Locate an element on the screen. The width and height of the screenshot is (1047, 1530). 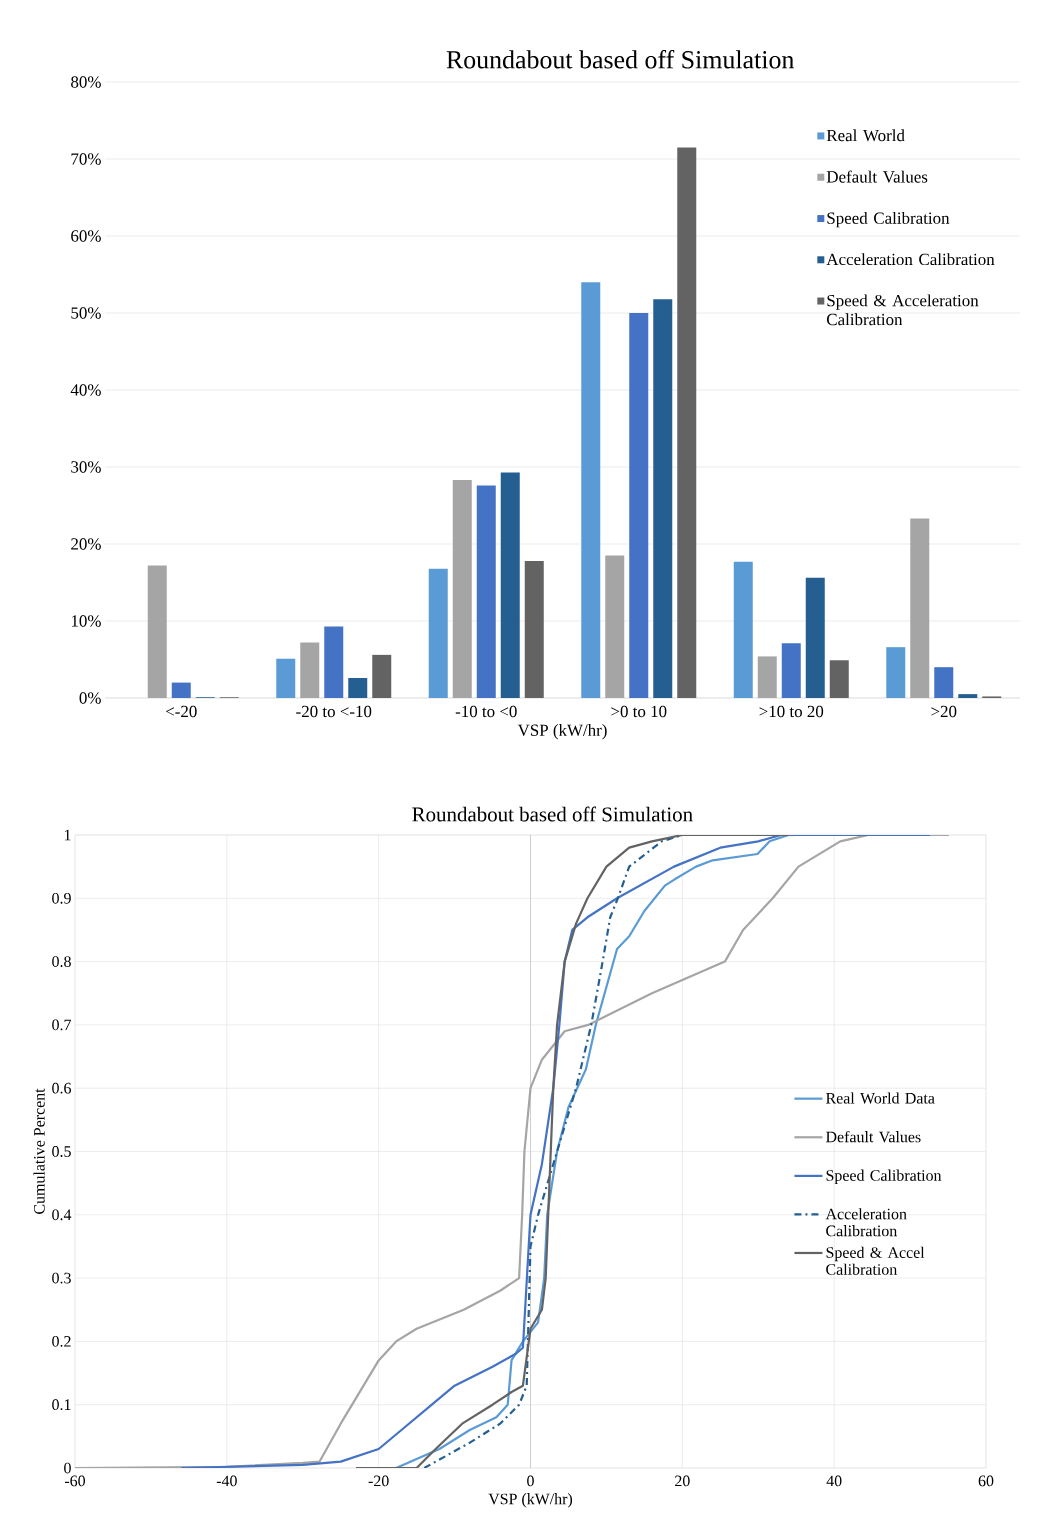
x-tick-label: 60 is located at coordinates (986, 1481).